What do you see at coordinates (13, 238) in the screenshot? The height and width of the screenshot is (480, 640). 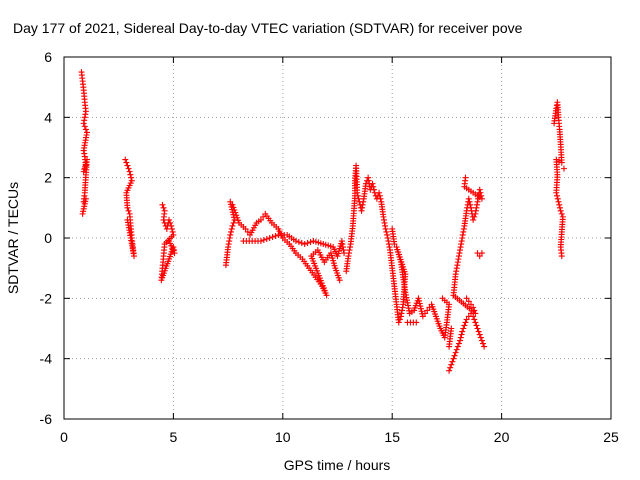 I see `y-axis-label: SDTVAR / TECUs` at bounding box center [13, 238].